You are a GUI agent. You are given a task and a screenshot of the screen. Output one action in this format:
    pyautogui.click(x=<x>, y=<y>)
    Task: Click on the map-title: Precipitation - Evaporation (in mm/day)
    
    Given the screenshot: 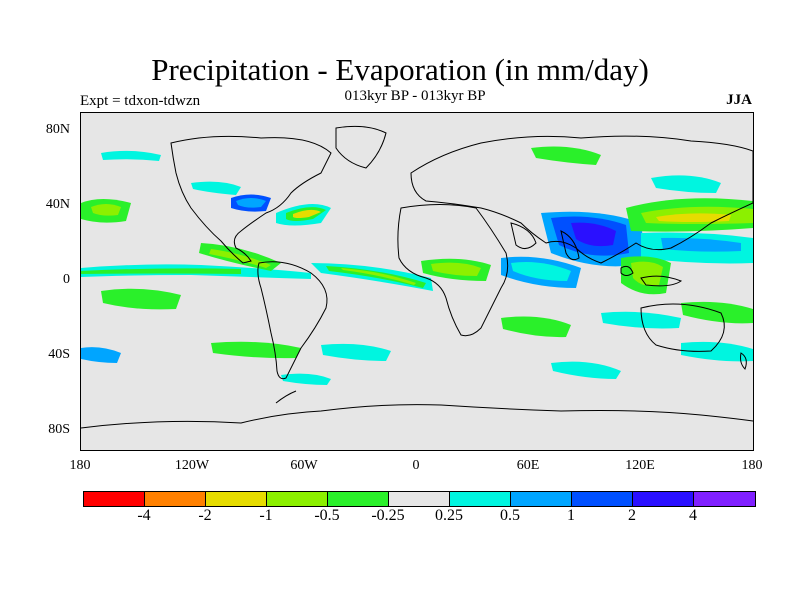 What is the action you would take?
    pyautogui.click(x=400, y=69)
    